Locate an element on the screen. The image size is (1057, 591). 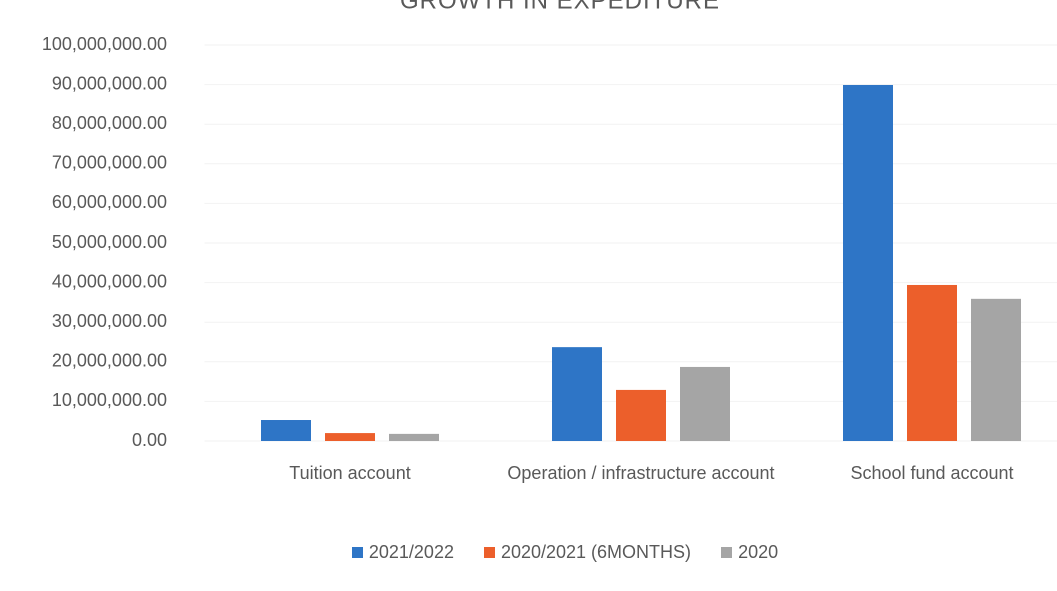
x-tick-label: Operation / infrastructure account is located at coordinates (641, 473).